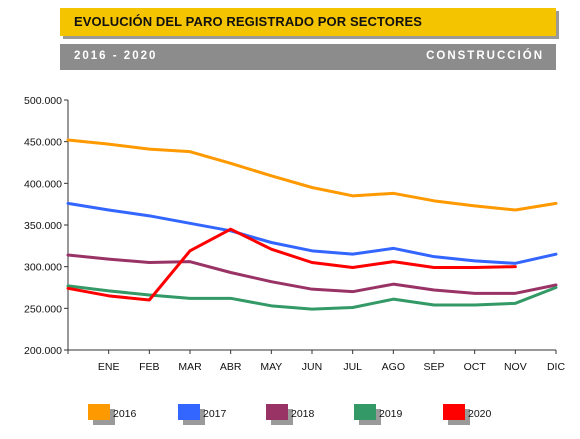 This screenshot has height=439, width=580. I want to click on series-line-2016, so click(312, 175).